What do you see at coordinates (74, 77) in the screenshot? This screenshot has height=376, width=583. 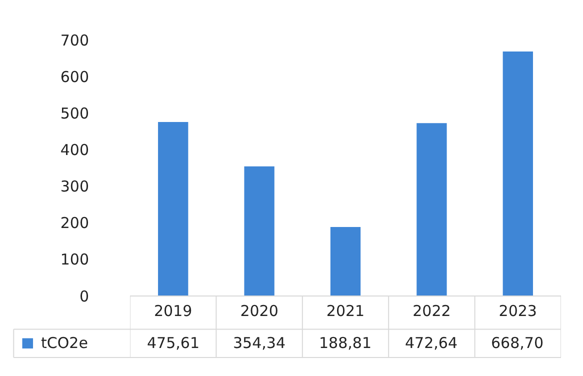 I see `y-tick-label: 600` at bounding box center [74, 77].